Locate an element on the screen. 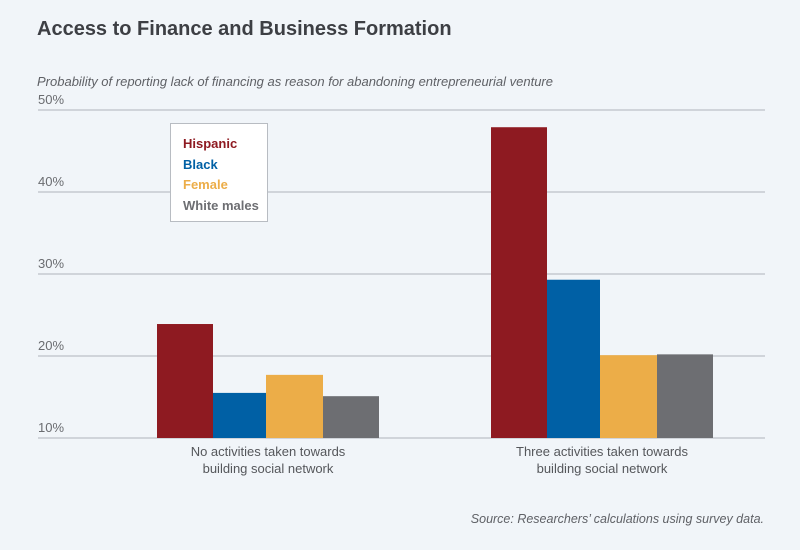 The width and height of the screenshot is (800, 550). chart-title: Access to Finance and Business Formation is located at coordinates (244, 29).